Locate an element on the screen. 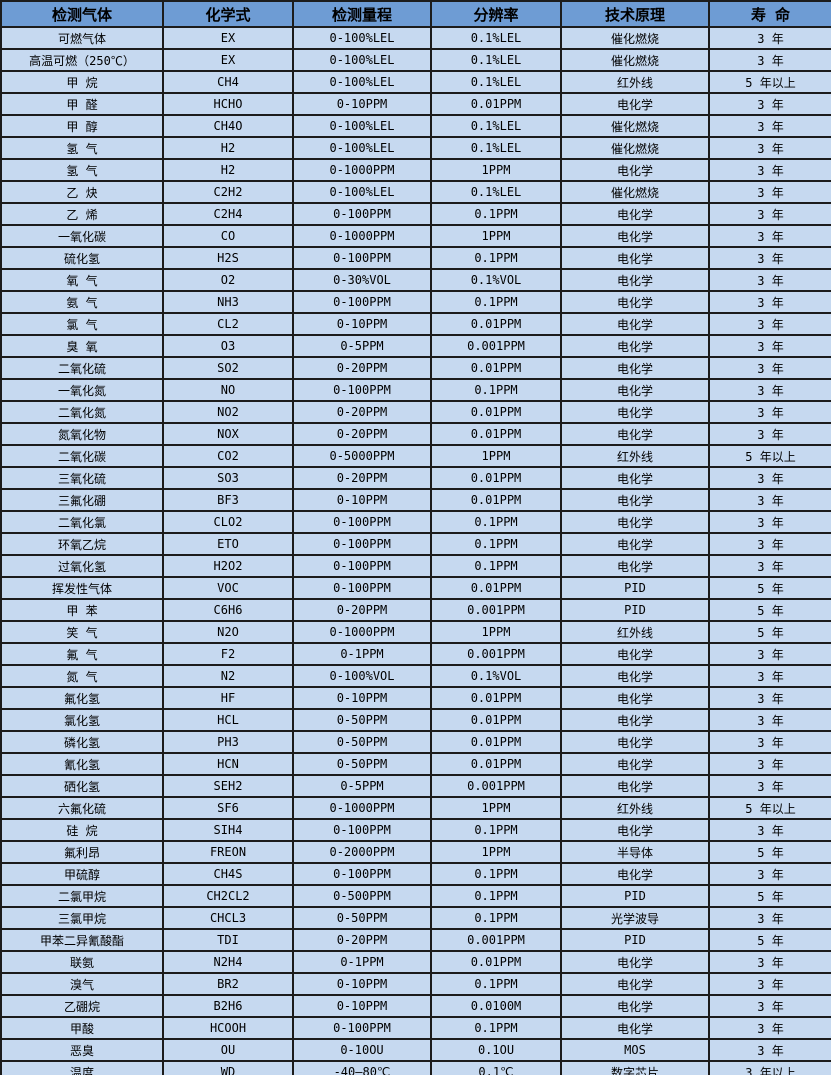  table-row: 甲苯二异氰酸酯 TDI 0-20PPM 0.001PPM PID 5 年 is located at coordinates (415, 940).